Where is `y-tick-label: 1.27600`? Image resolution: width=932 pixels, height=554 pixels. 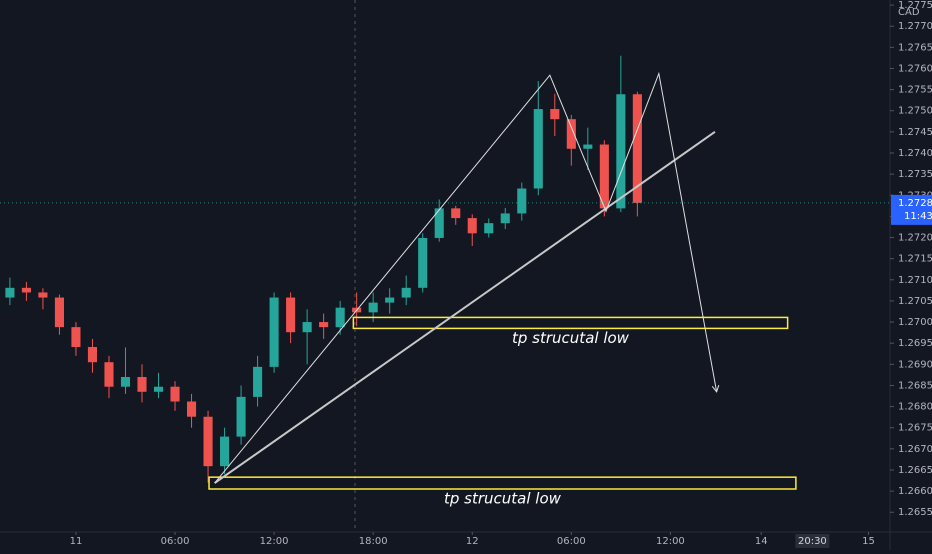
y-tick-label: 1.27600 is located at coordinates (915, 68).